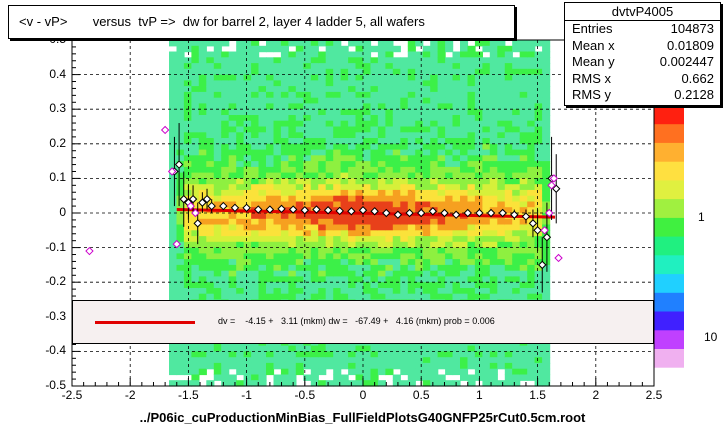 This screenshot has height=429, width=725. I want to click on x-tick-label: 2, so click(596, 395).